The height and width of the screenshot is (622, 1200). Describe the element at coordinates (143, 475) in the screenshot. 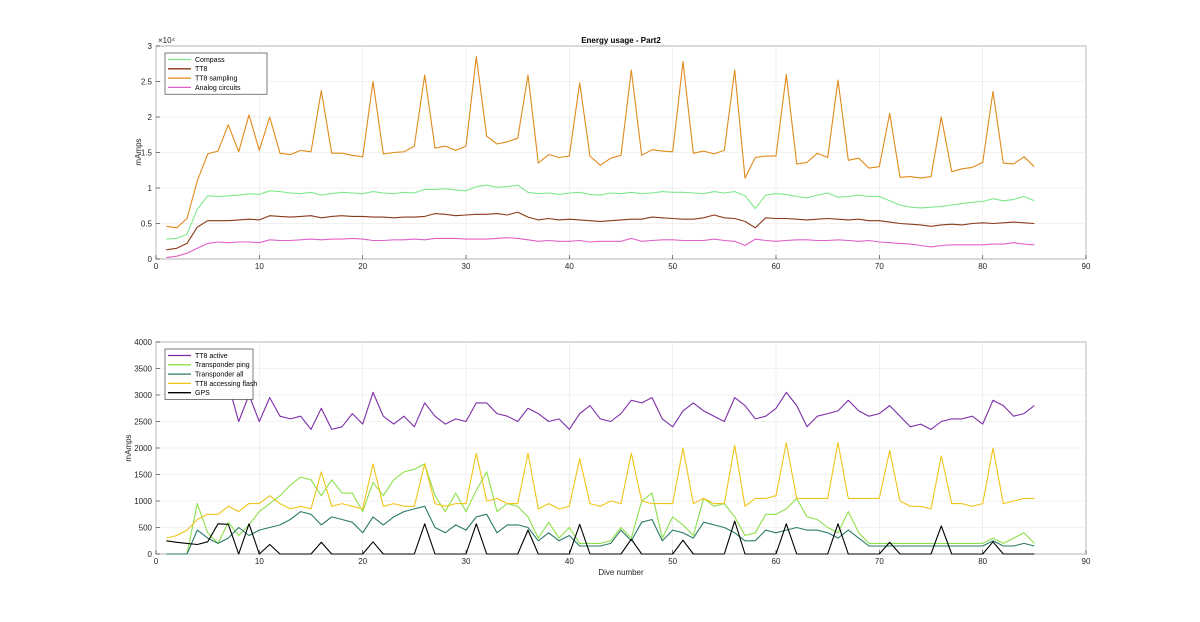

I see `y-tick-label: 1500` at that location.